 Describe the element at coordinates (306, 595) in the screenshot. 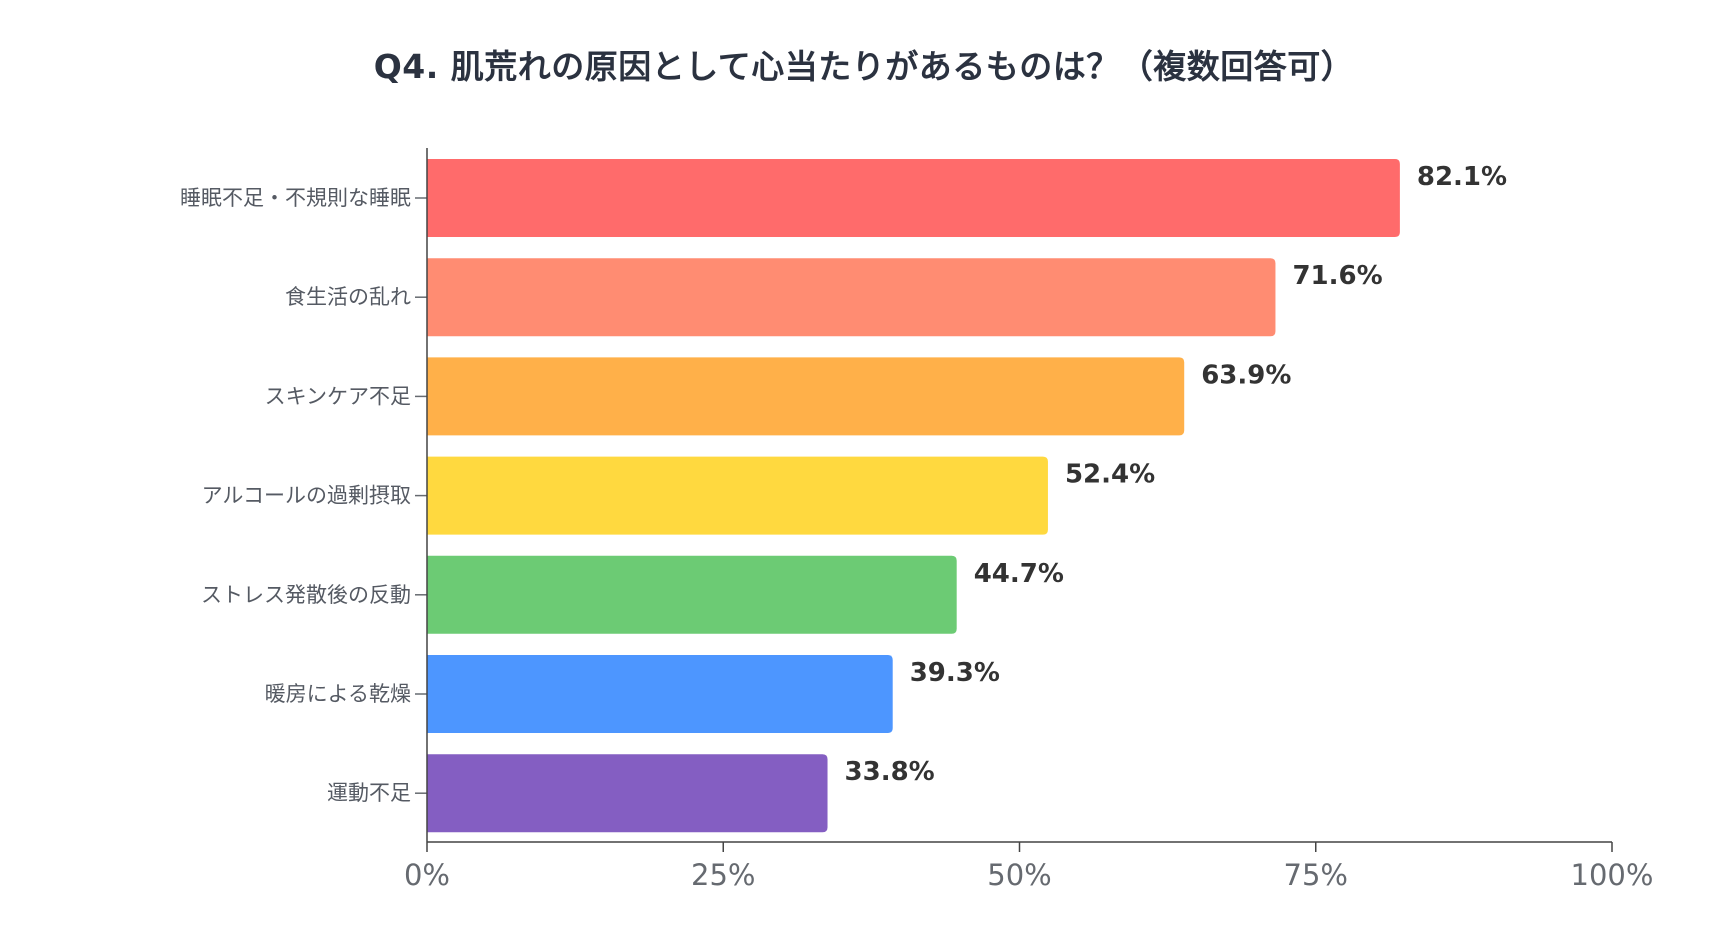

I see `category-label-5: ストレス発散後の反動` at that location.